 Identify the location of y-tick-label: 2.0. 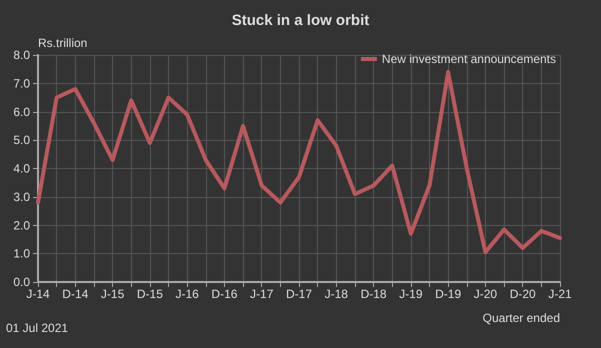
(21, 225).